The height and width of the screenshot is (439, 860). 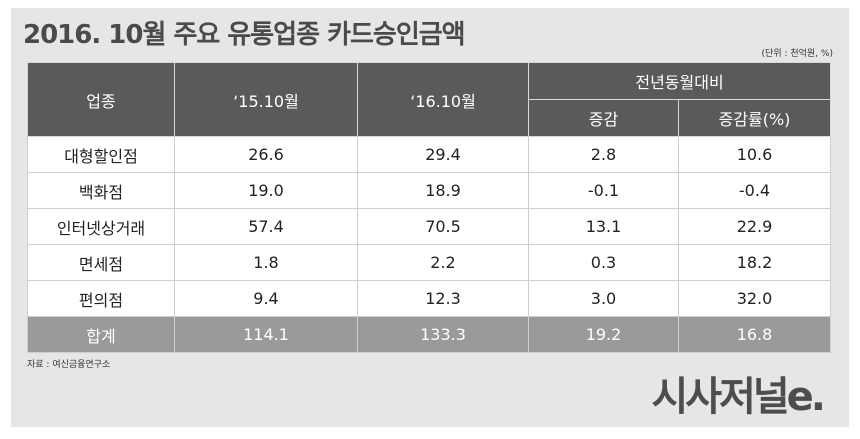 What do you see at coordinates (101, 334) in the screenshot?
I see `total-label-cell: 합계` at bounding box center [101, 334].